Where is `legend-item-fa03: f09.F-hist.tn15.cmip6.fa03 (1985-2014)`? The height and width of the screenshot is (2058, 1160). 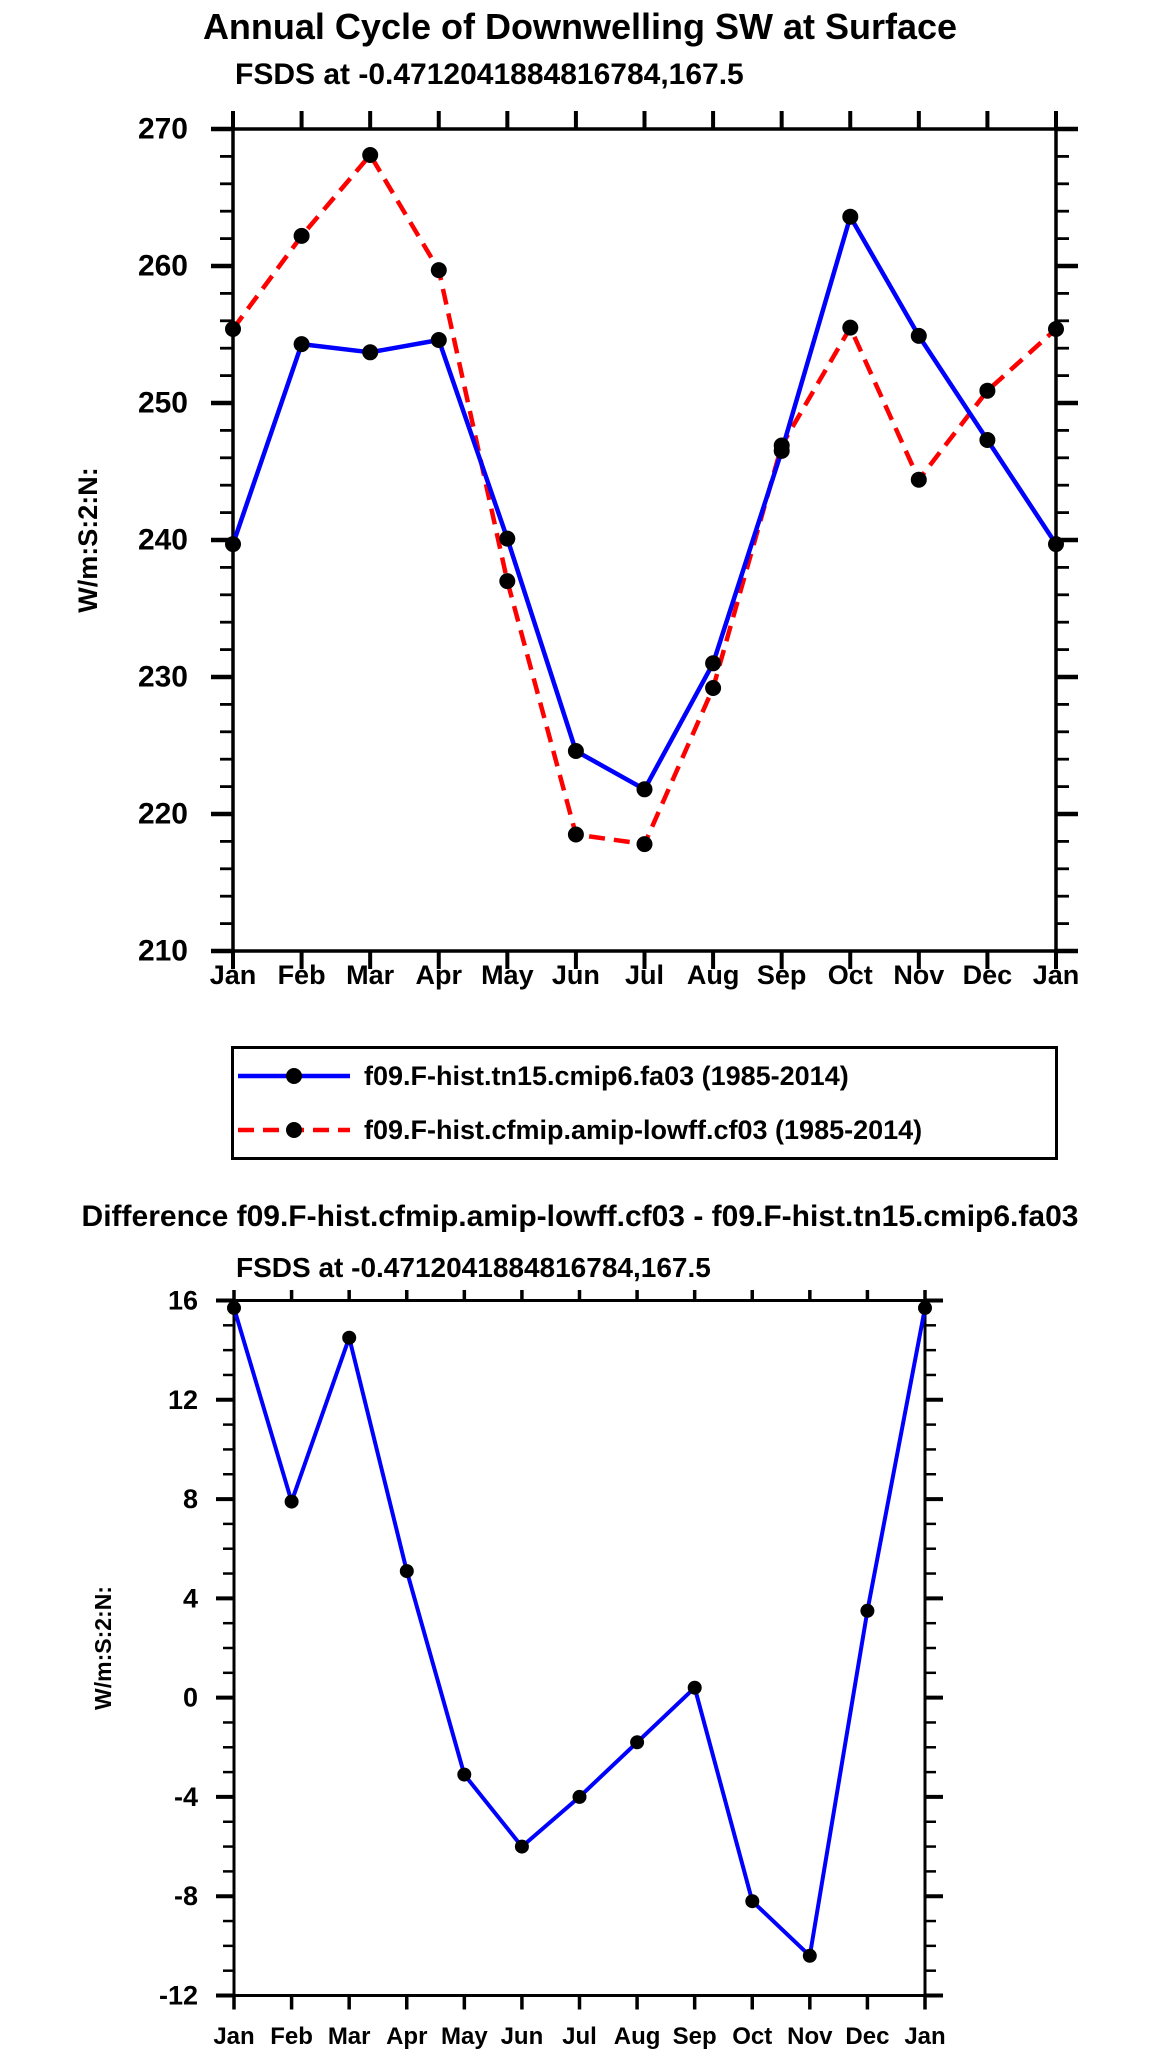
legend-item-fa03: f09.F-hist.tn15.cmip6.fa03 (1985-2014) is located at coordinates (644, 1076).